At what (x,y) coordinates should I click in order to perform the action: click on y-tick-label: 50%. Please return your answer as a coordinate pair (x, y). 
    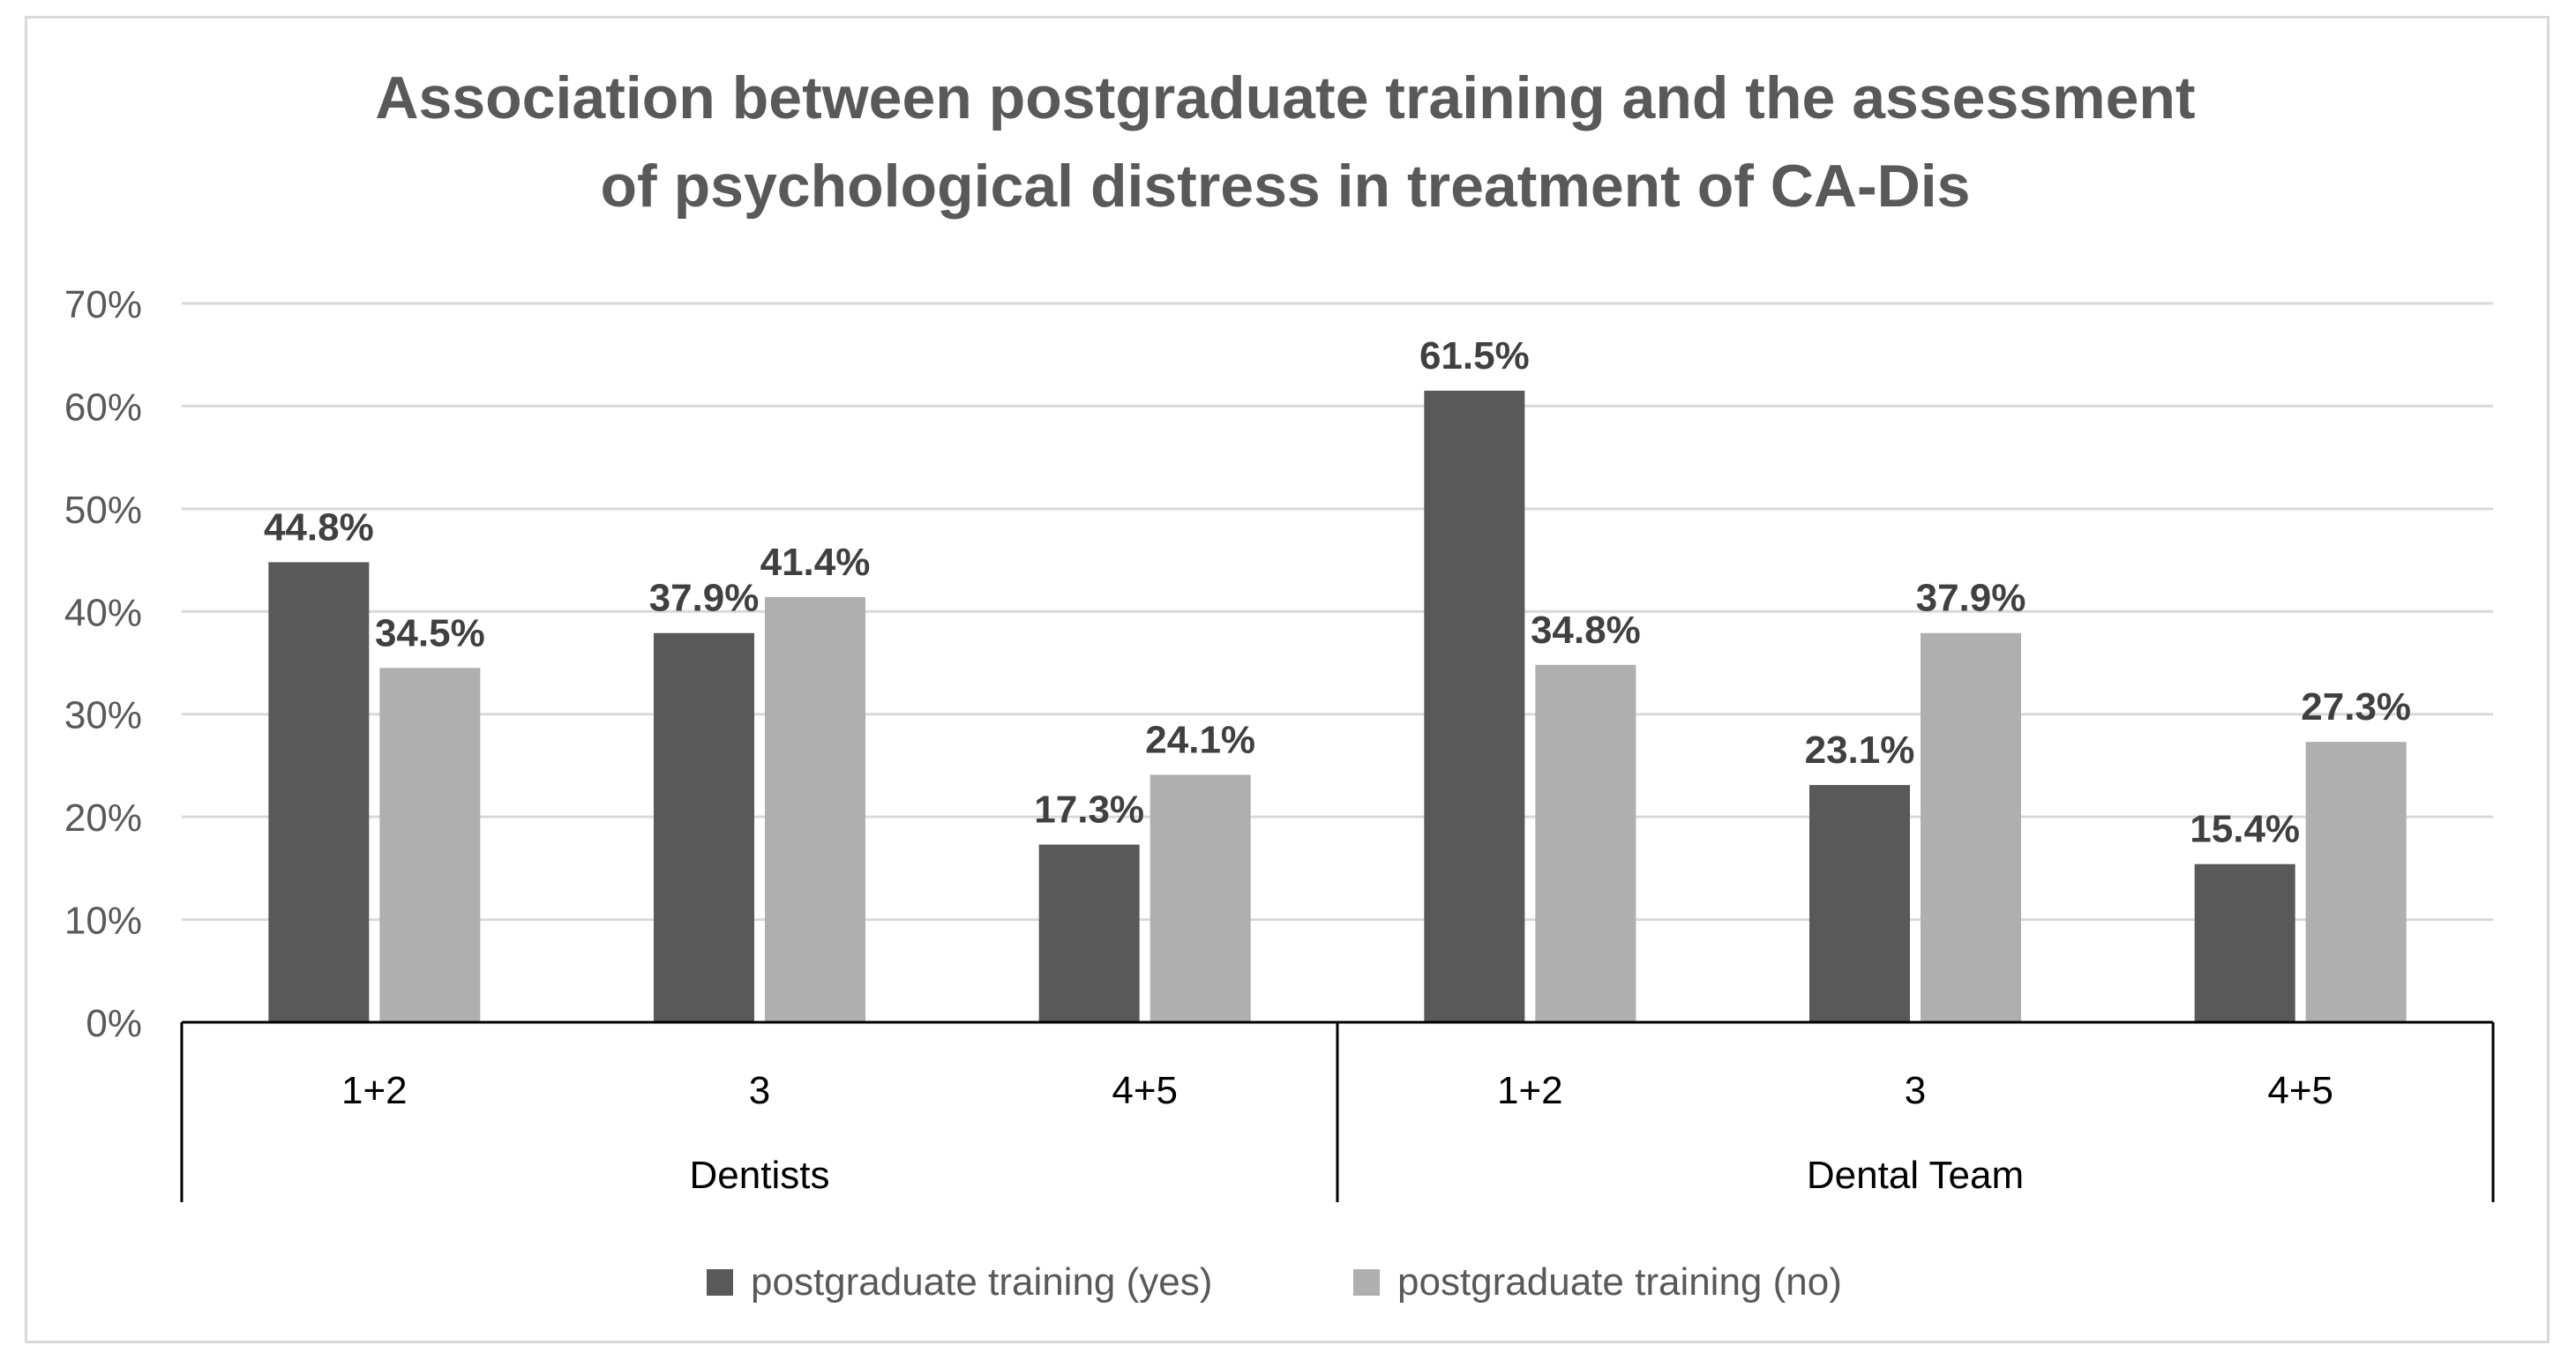
    Looking at the image, I should click on (103, 510).